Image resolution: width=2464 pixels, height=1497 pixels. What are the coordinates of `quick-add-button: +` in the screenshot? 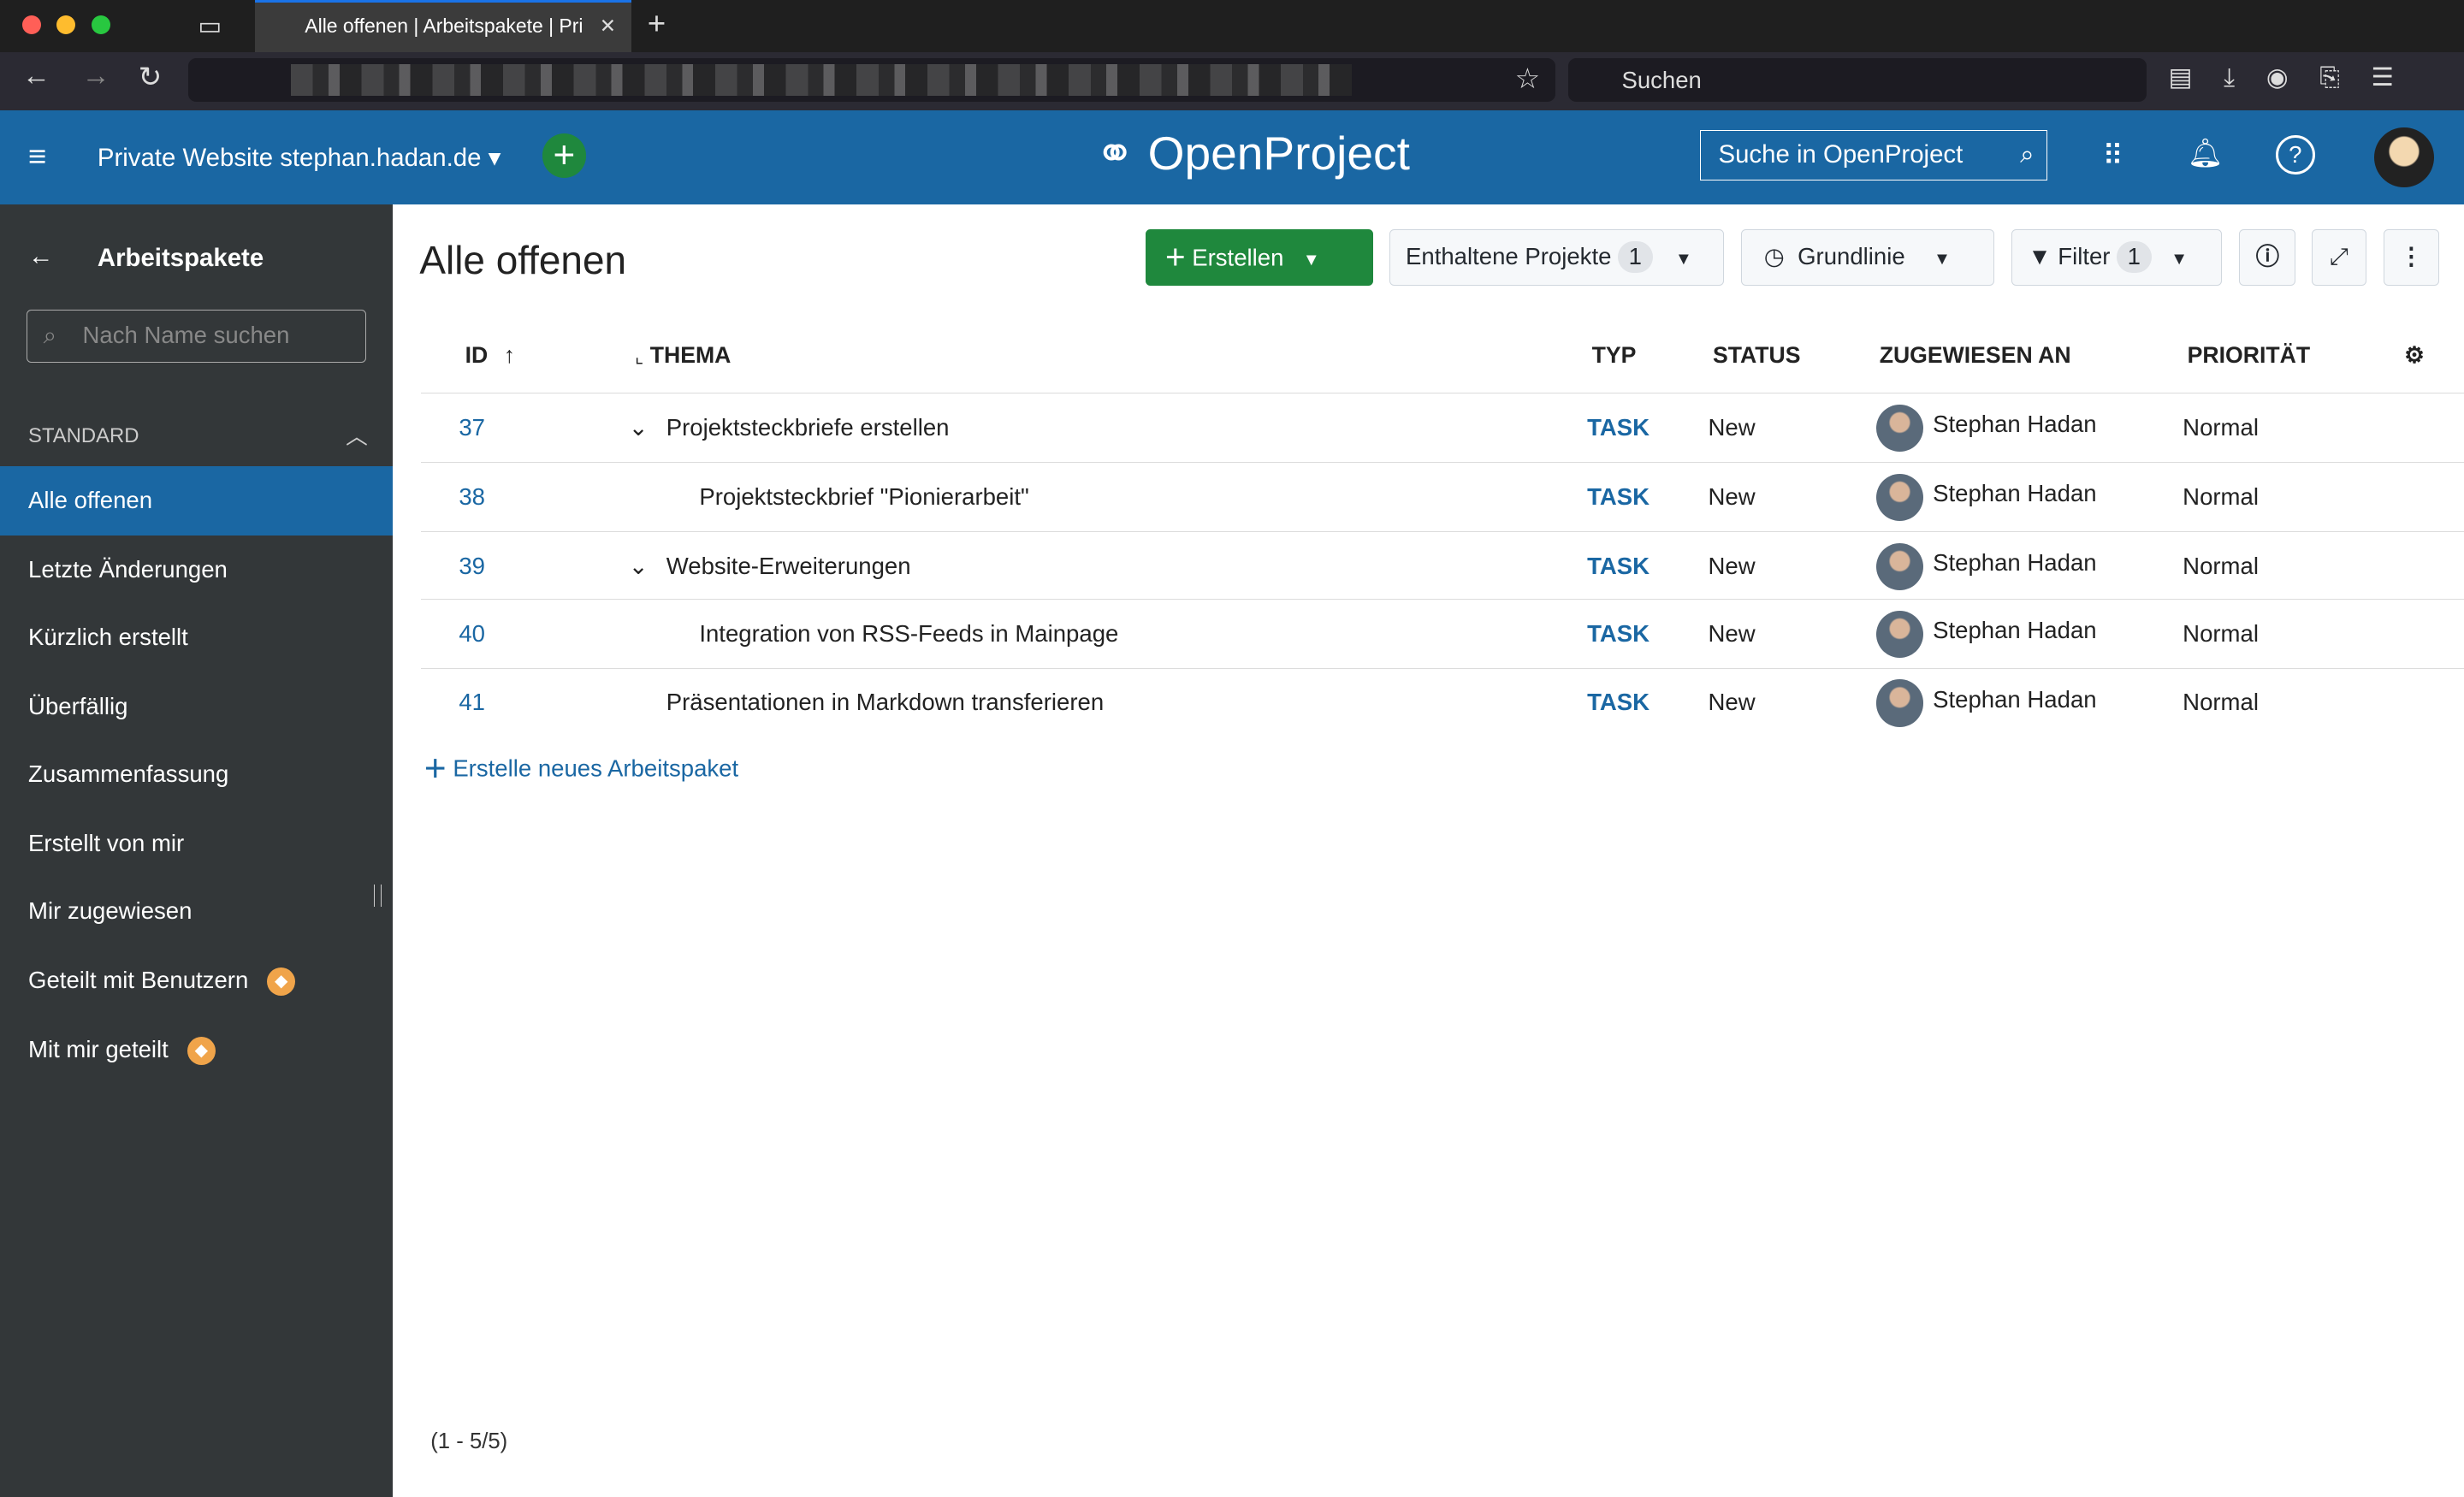 It's located at (564, 155).